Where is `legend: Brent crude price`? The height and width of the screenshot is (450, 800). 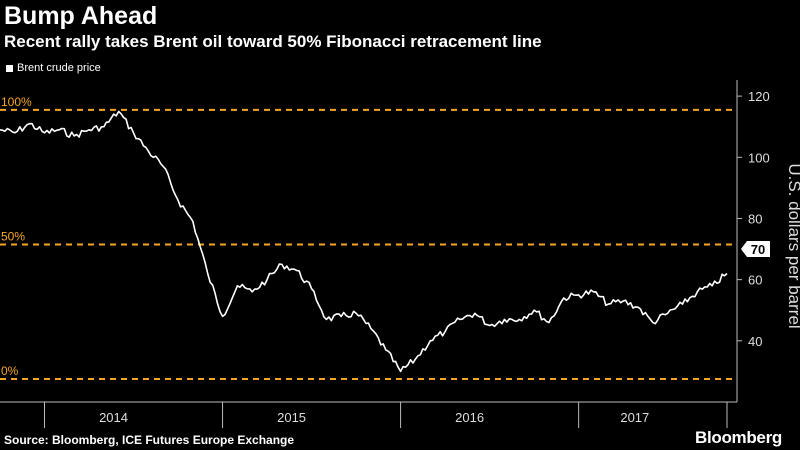 legend: Brent crude price is located at coordinates (53, 68).